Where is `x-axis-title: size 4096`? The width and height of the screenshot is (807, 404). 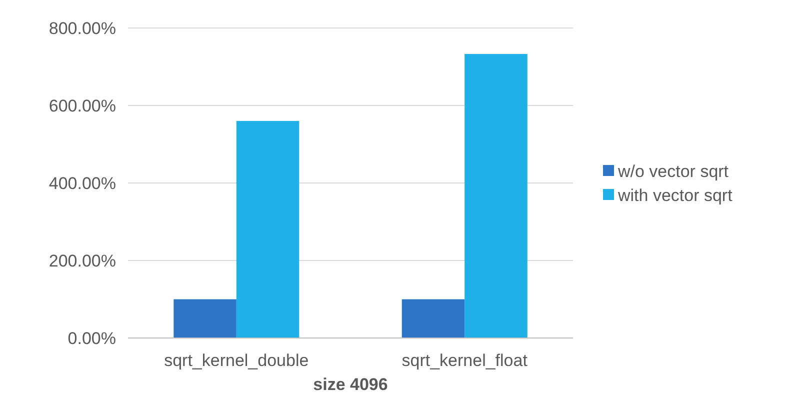 x-axis-title: size 4096 is located at coordinates (350, 384).